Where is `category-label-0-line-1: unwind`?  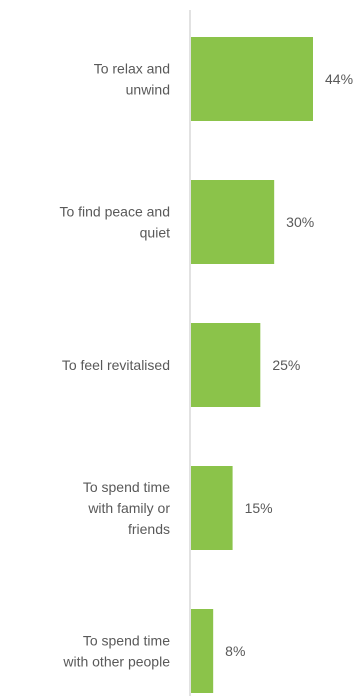 category-label-0-line-1: unwind is located at coordinates (148, 90).